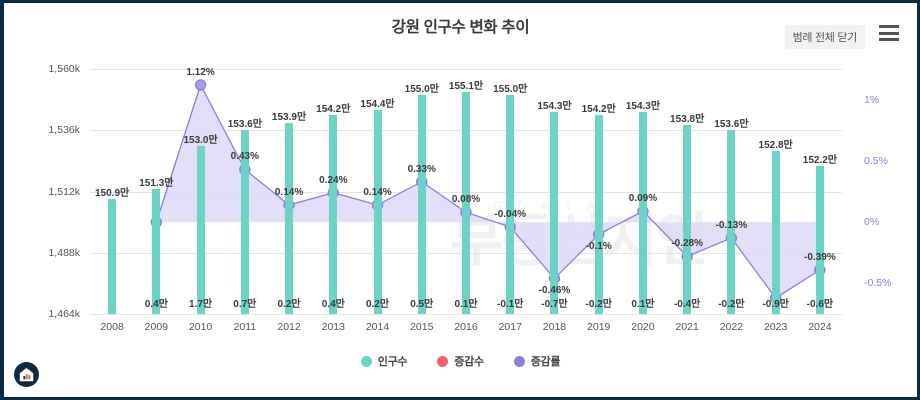 This screenshot has height=400, width=920. Describe the element at coordinates (200, 229) in the screenshot. I see `bar-2010` at that location.